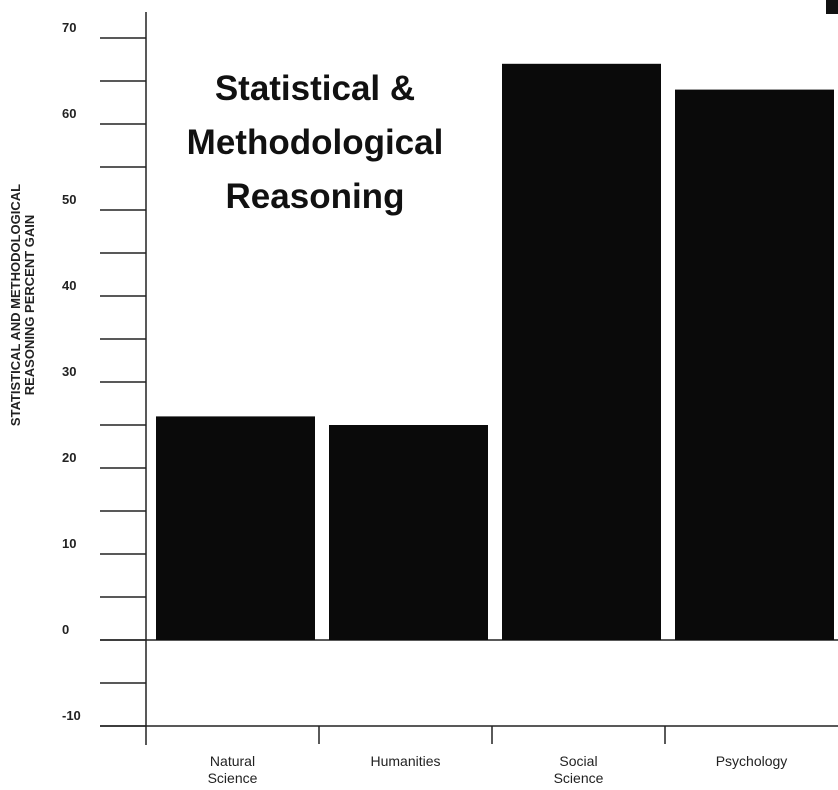 This screenshot has height=790, width=838. What do you see at coordinates (69, 371) in the screenshot?
I see `y-tick-label: 30` at bounding box center [69, 371].